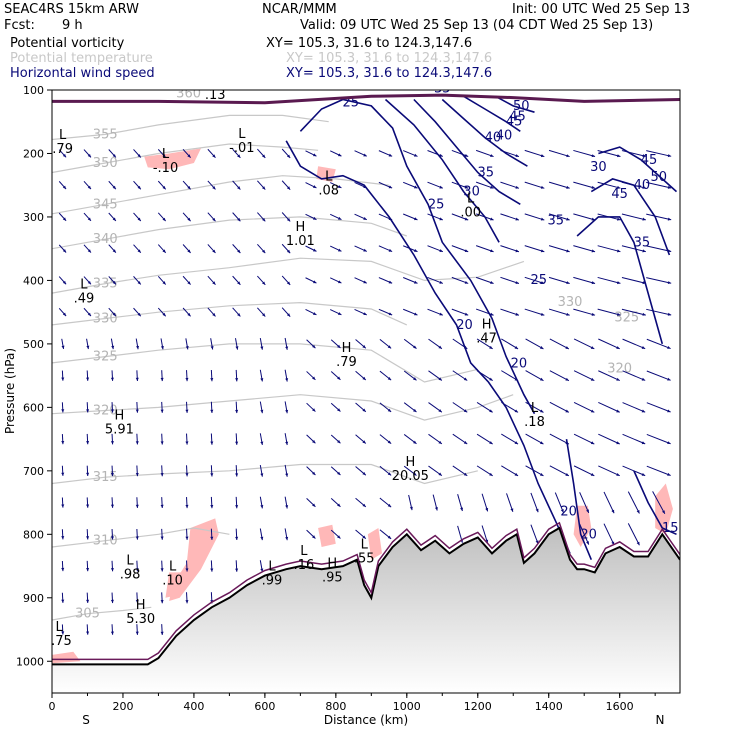 The image size is (740, 740). I want to click on pt-contour-label: 345, so click(105, 204).